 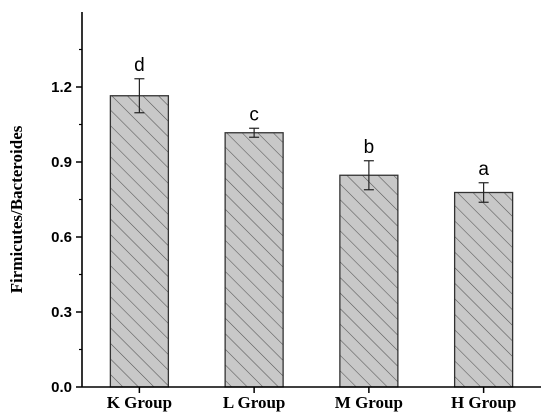 I want to click on x-tick-label-l-group: L Group, so click(x=254, y=402).